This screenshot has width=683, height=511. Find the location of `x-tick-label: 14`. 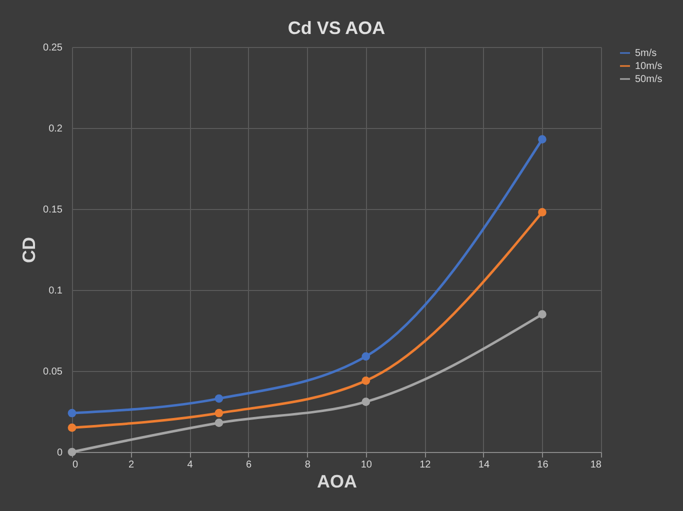

x-tick-label: 14 is located at coordinates (484, 465).